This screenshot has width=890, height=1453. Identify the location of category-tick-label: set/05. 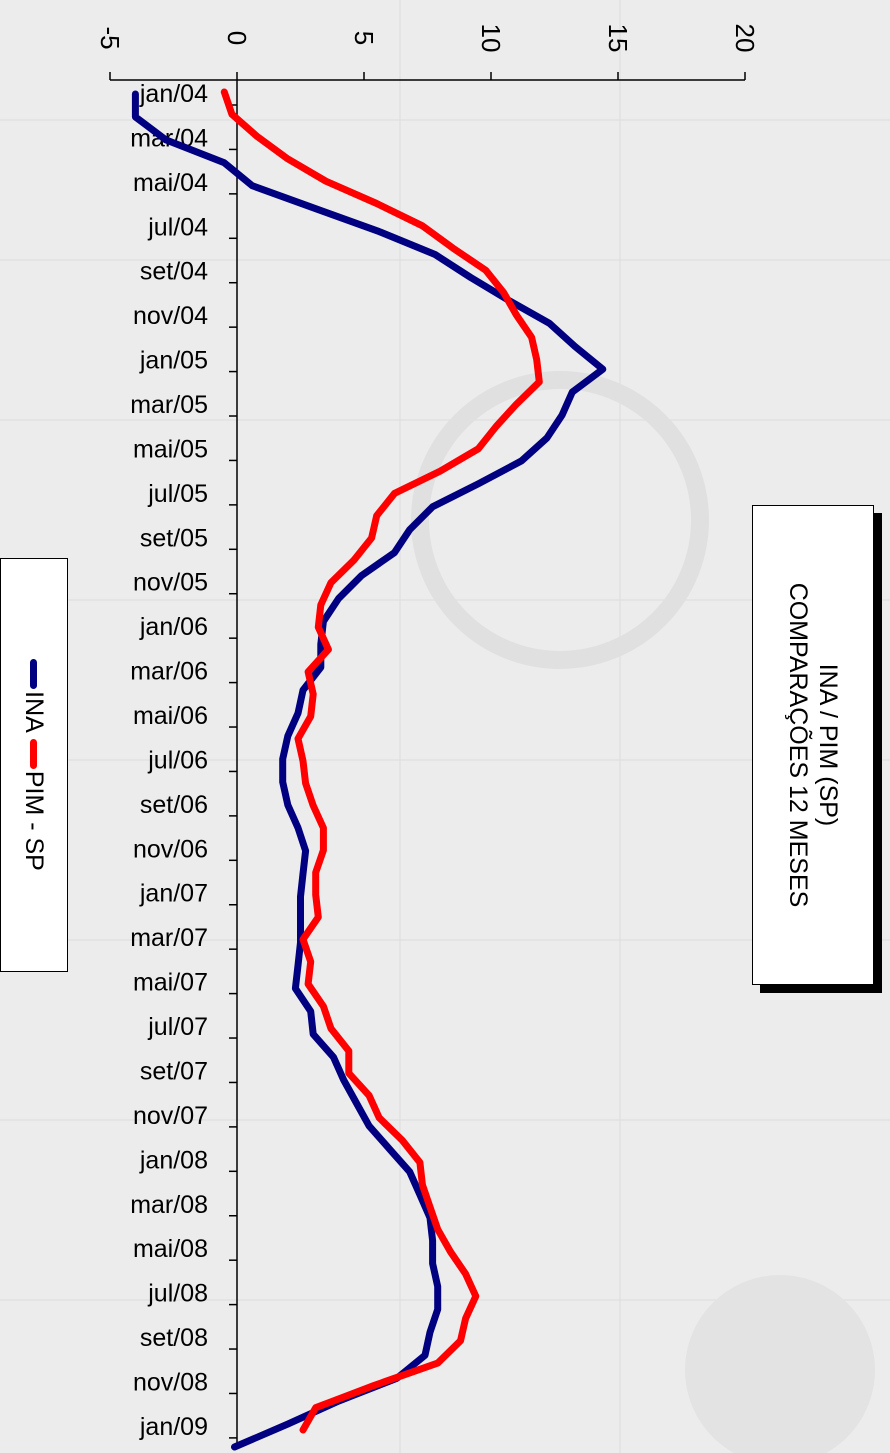
(174, 538).